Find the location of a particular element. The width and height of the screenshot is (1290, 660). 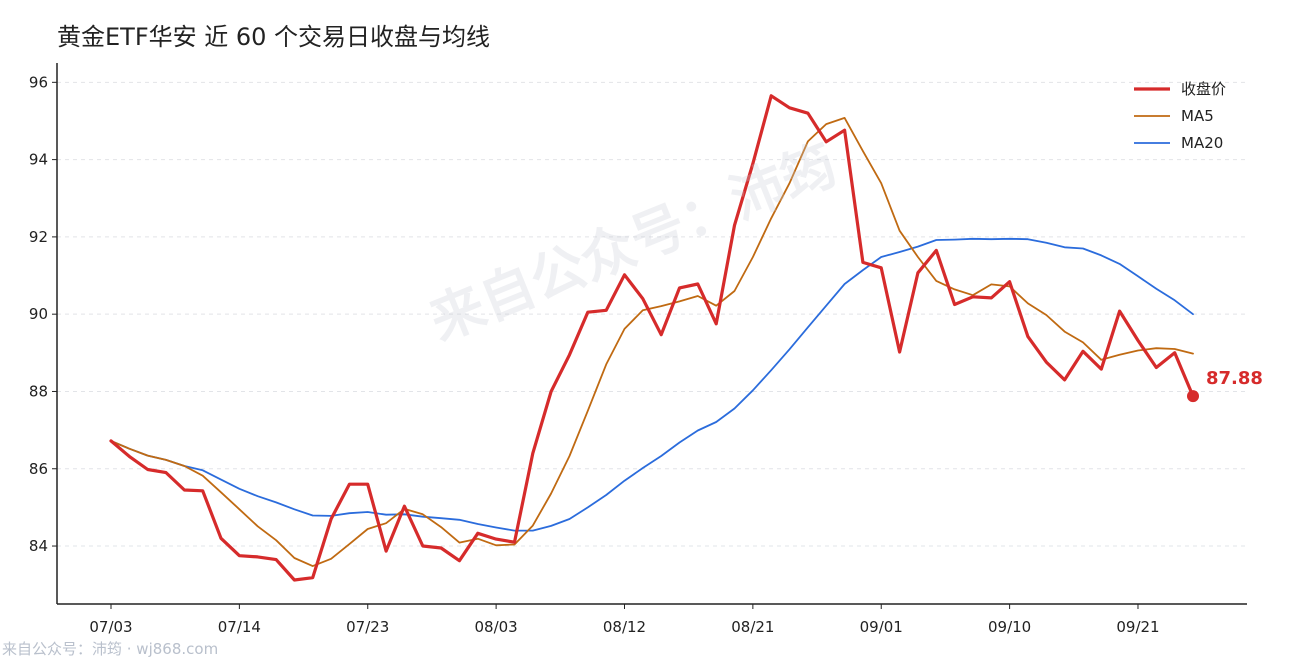

x-tick-label: 08/21 is located at coordinates (752, 627).